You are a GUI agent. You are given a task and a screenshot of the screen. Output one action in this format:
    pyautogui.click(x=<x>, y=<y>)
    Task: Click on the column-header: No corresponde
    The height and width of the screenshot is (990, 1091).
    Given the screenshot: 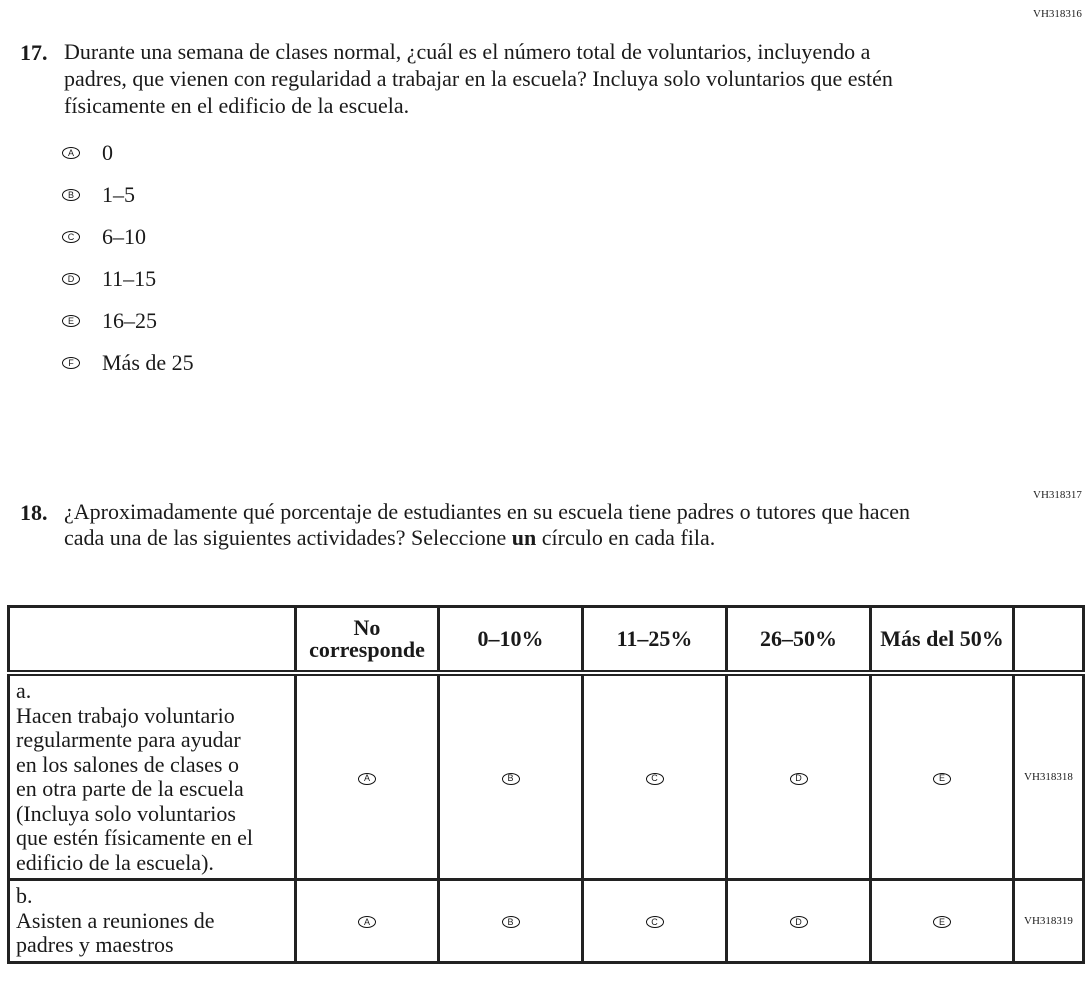 What is the action you would take?
    pyautogui.click(x=367, y=640)
    